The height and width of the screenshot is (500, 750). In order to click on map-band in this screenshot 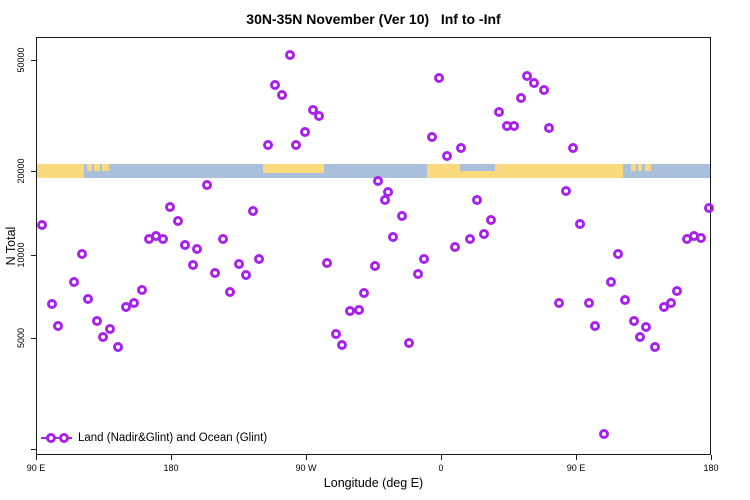, I will do `click(373, 171)`.